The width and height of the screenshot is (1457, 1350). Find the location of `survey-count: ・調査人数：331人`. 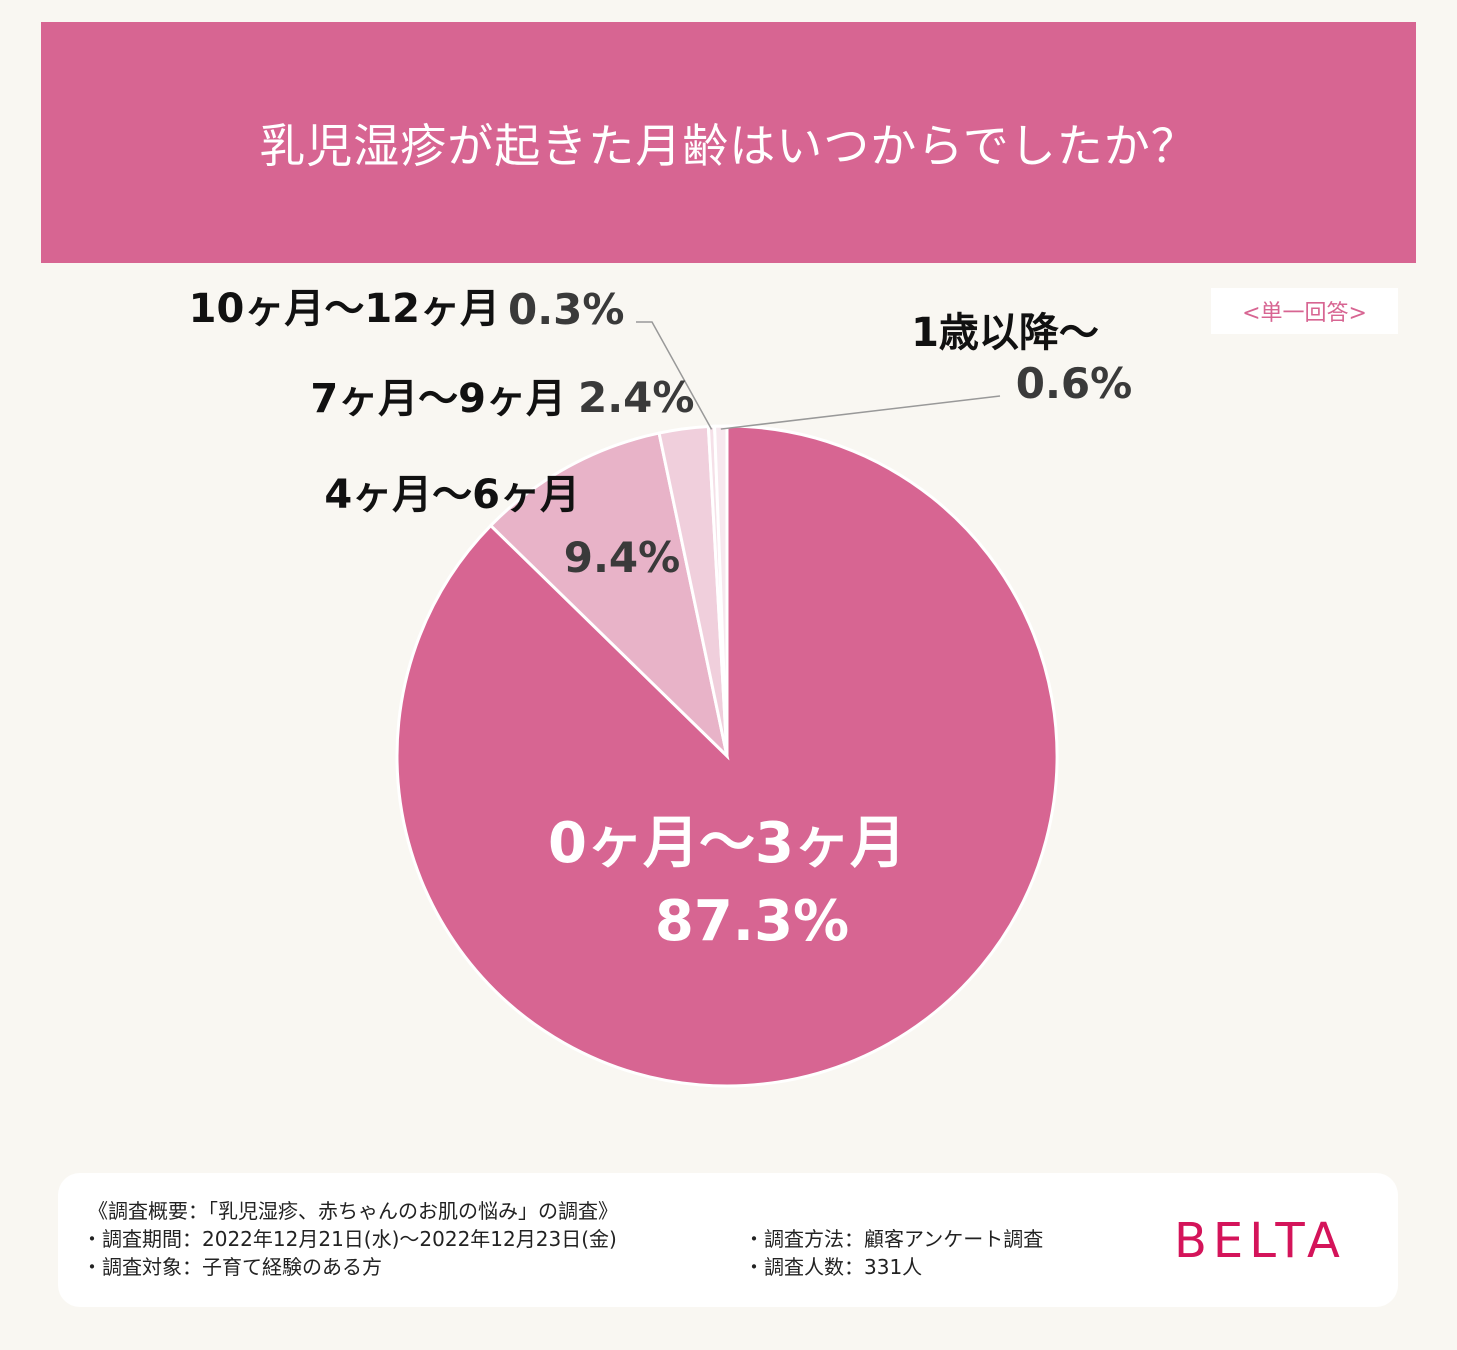

survey-count: ・調査人数：331人 is located at coordinates (833, 1267).